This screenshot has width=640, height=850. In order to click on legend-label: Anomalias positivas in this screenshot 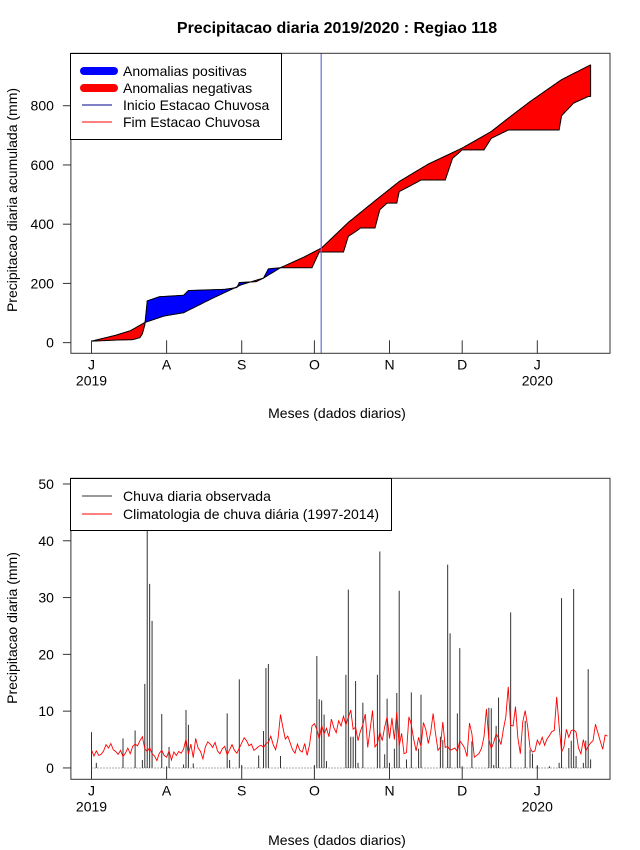, I will do `click(185, 71)`.